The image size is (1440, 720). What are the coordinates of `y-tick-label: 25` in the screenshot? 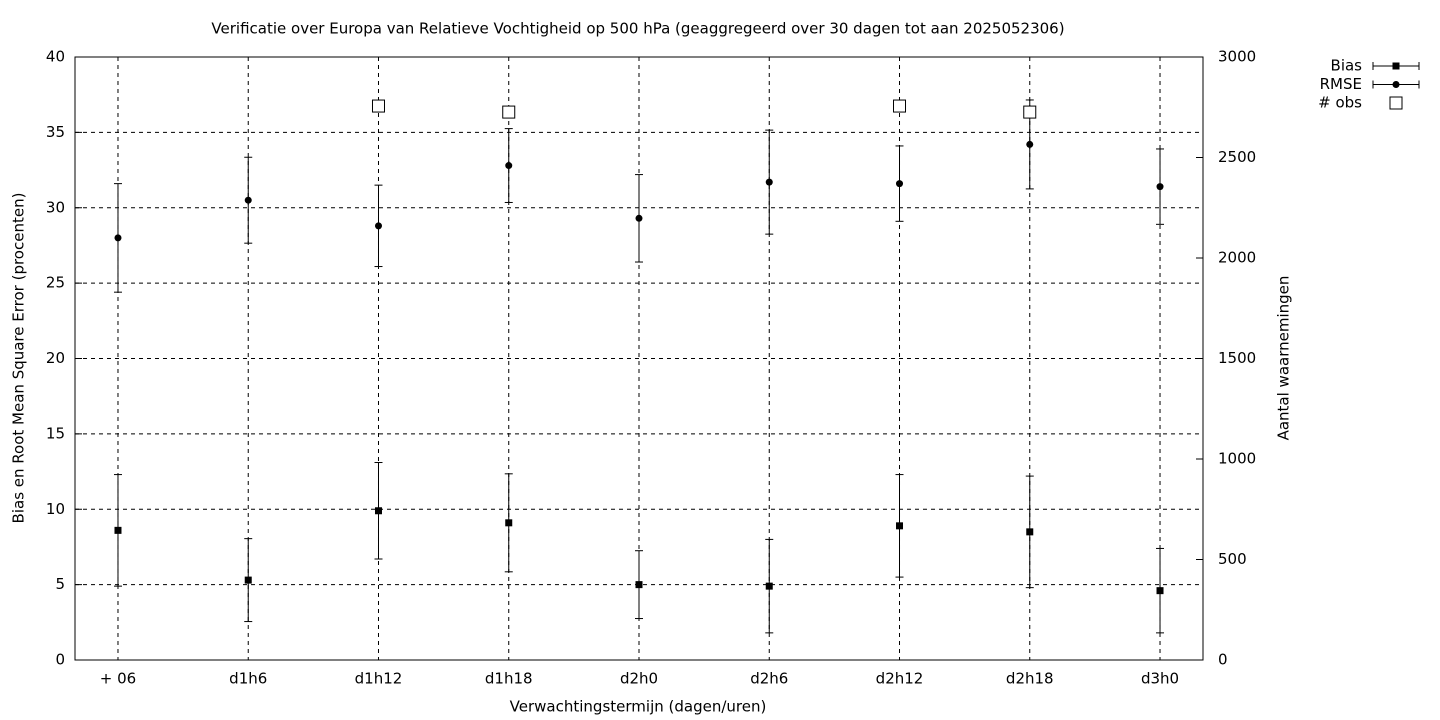 It's located at (55, 283).